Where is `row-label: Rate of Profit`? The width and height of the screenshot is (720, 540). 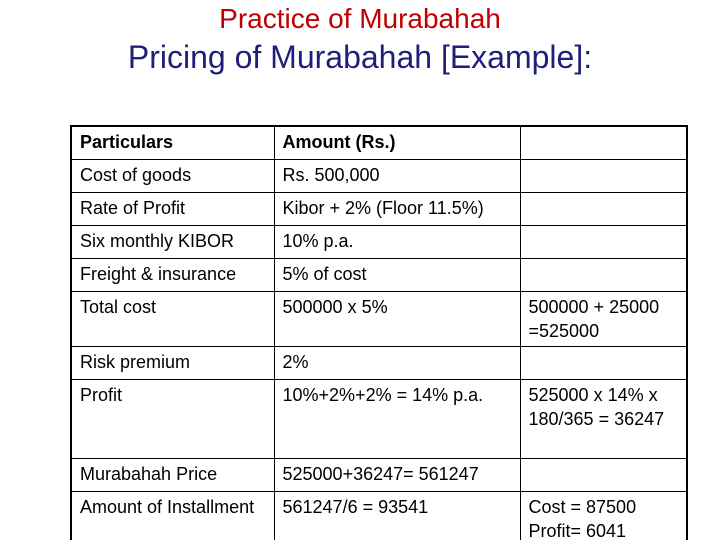
row-label: Rate of Profit is located at coordinates (172, 209).